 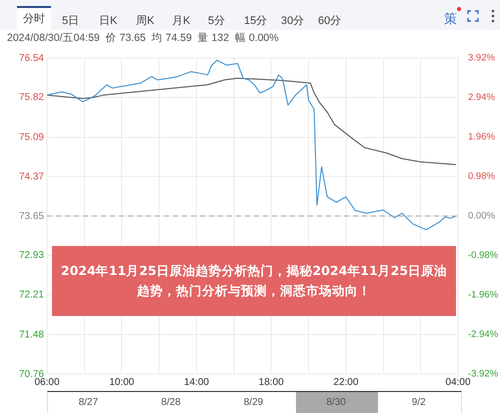 What do you see at coordinates (458, 382) in the screenshot?
I see `x-tick-label: 04:00` at bounding box center [458, 382].